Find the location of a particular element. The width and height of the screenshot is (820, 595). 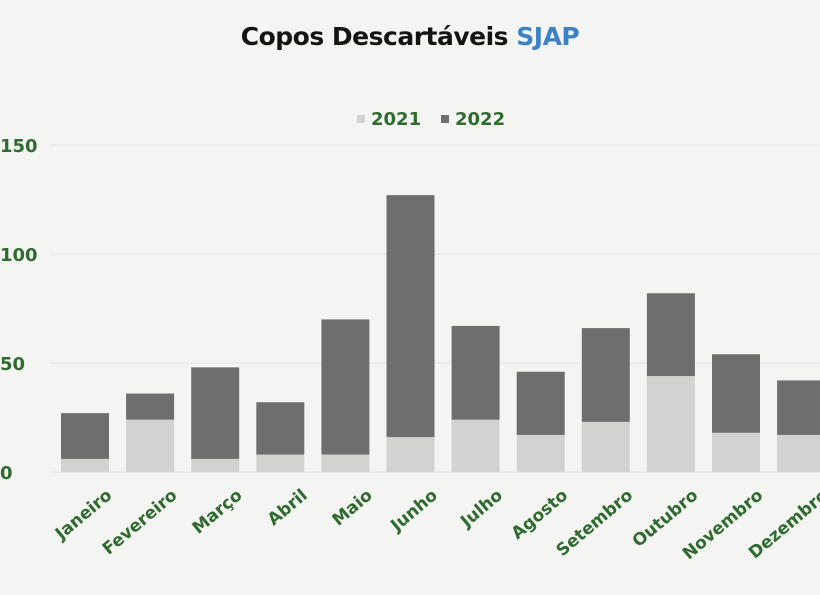

legend-item-2021: 2021 is located at coordinates (389, 119).